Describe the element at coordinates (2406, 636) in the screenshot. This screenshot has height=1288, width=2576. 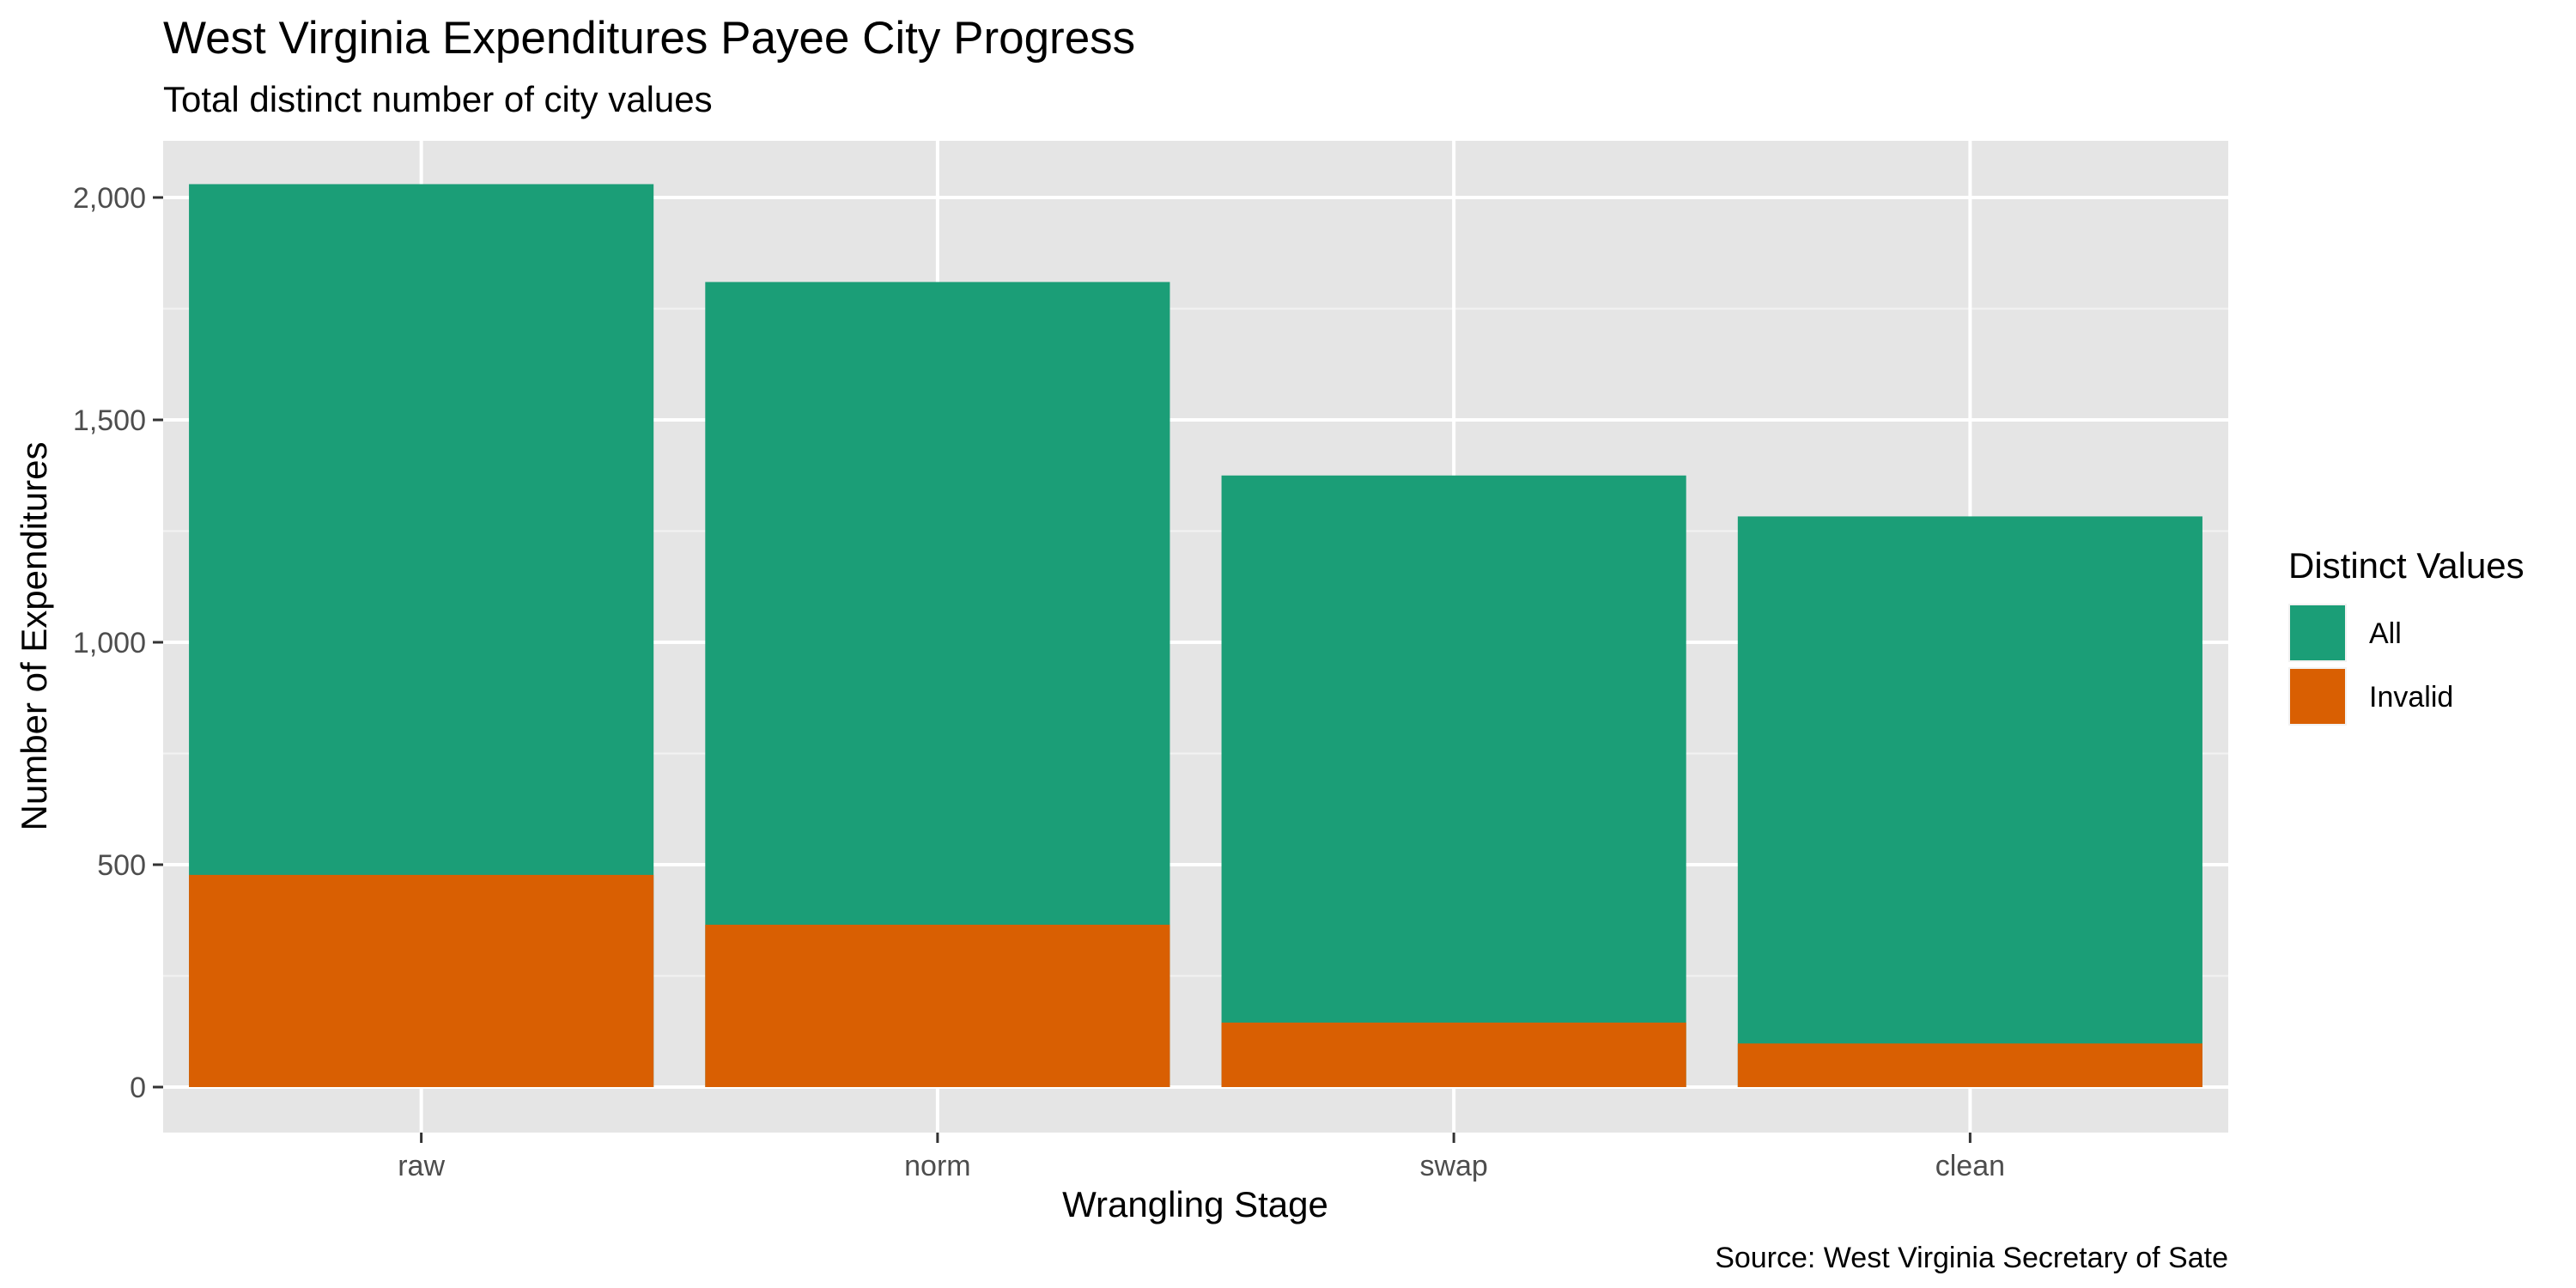
I see `legend: Distinct Values All Invalid` at that location.